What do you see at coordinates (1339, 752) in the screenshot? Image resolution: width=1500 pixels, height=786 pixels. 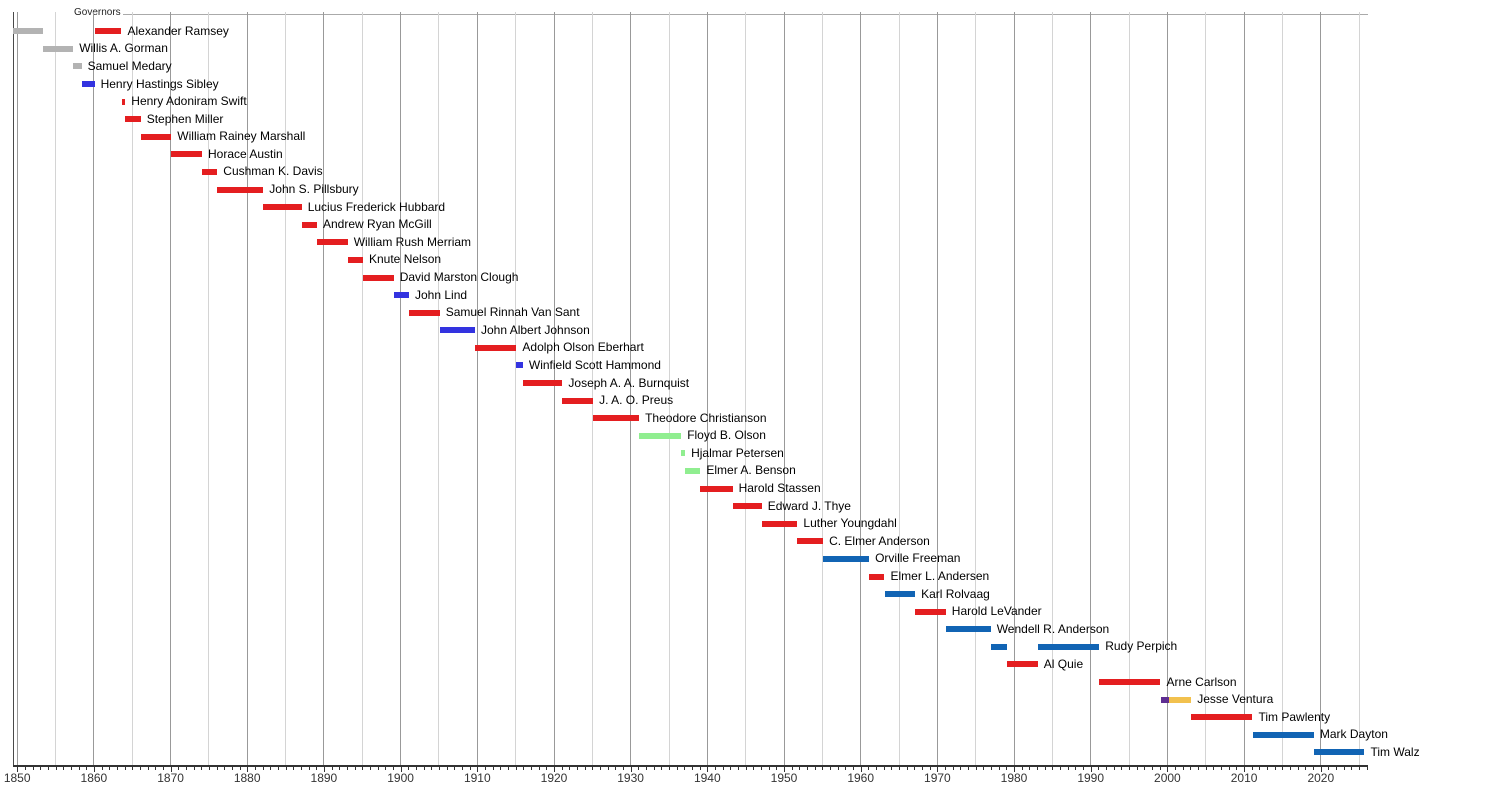 I see `term-bar-dfl` at bounding box center [1339, 752].